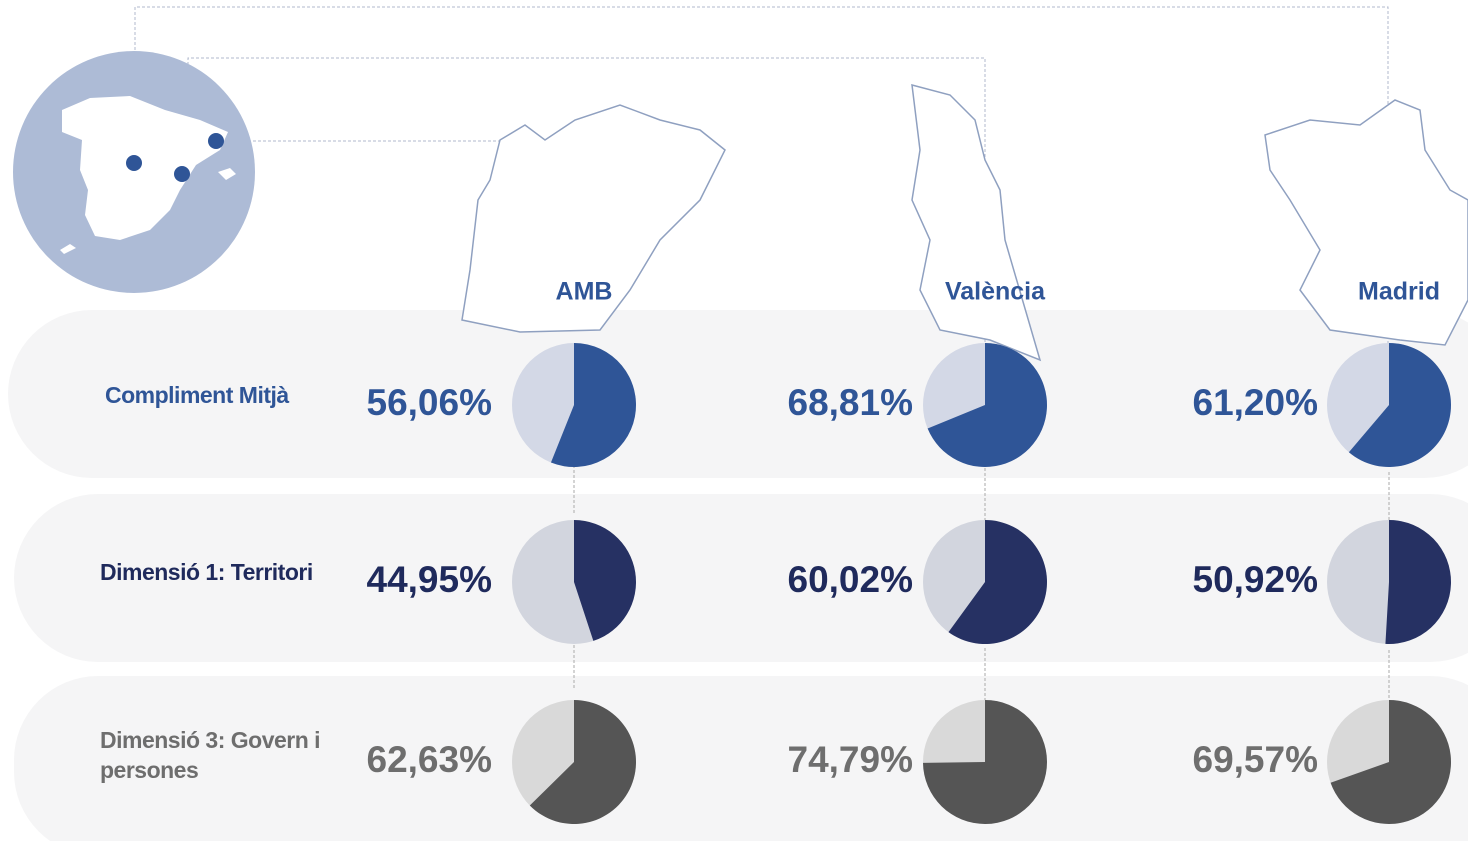 The width and height of the screenshot is (1468, 841). What do you see at coordinates (210, 755) in the screenshot?
I see `row-label: Dimensió 3: Govern i persones` at bounding box center [210, 755].